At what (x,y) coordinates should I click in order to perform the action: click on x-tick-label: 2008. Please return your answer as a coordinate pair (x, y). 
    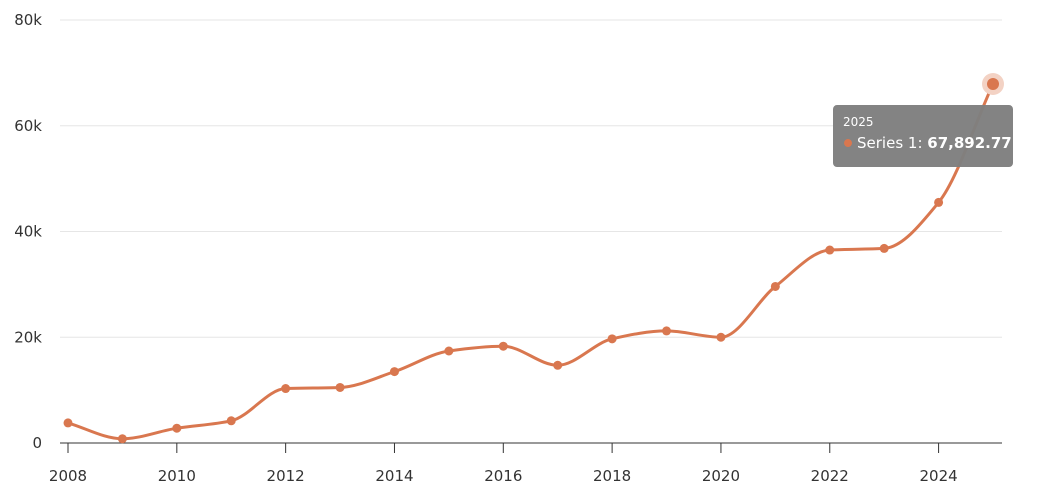
    Looking at the image, I should click on (68, 476).